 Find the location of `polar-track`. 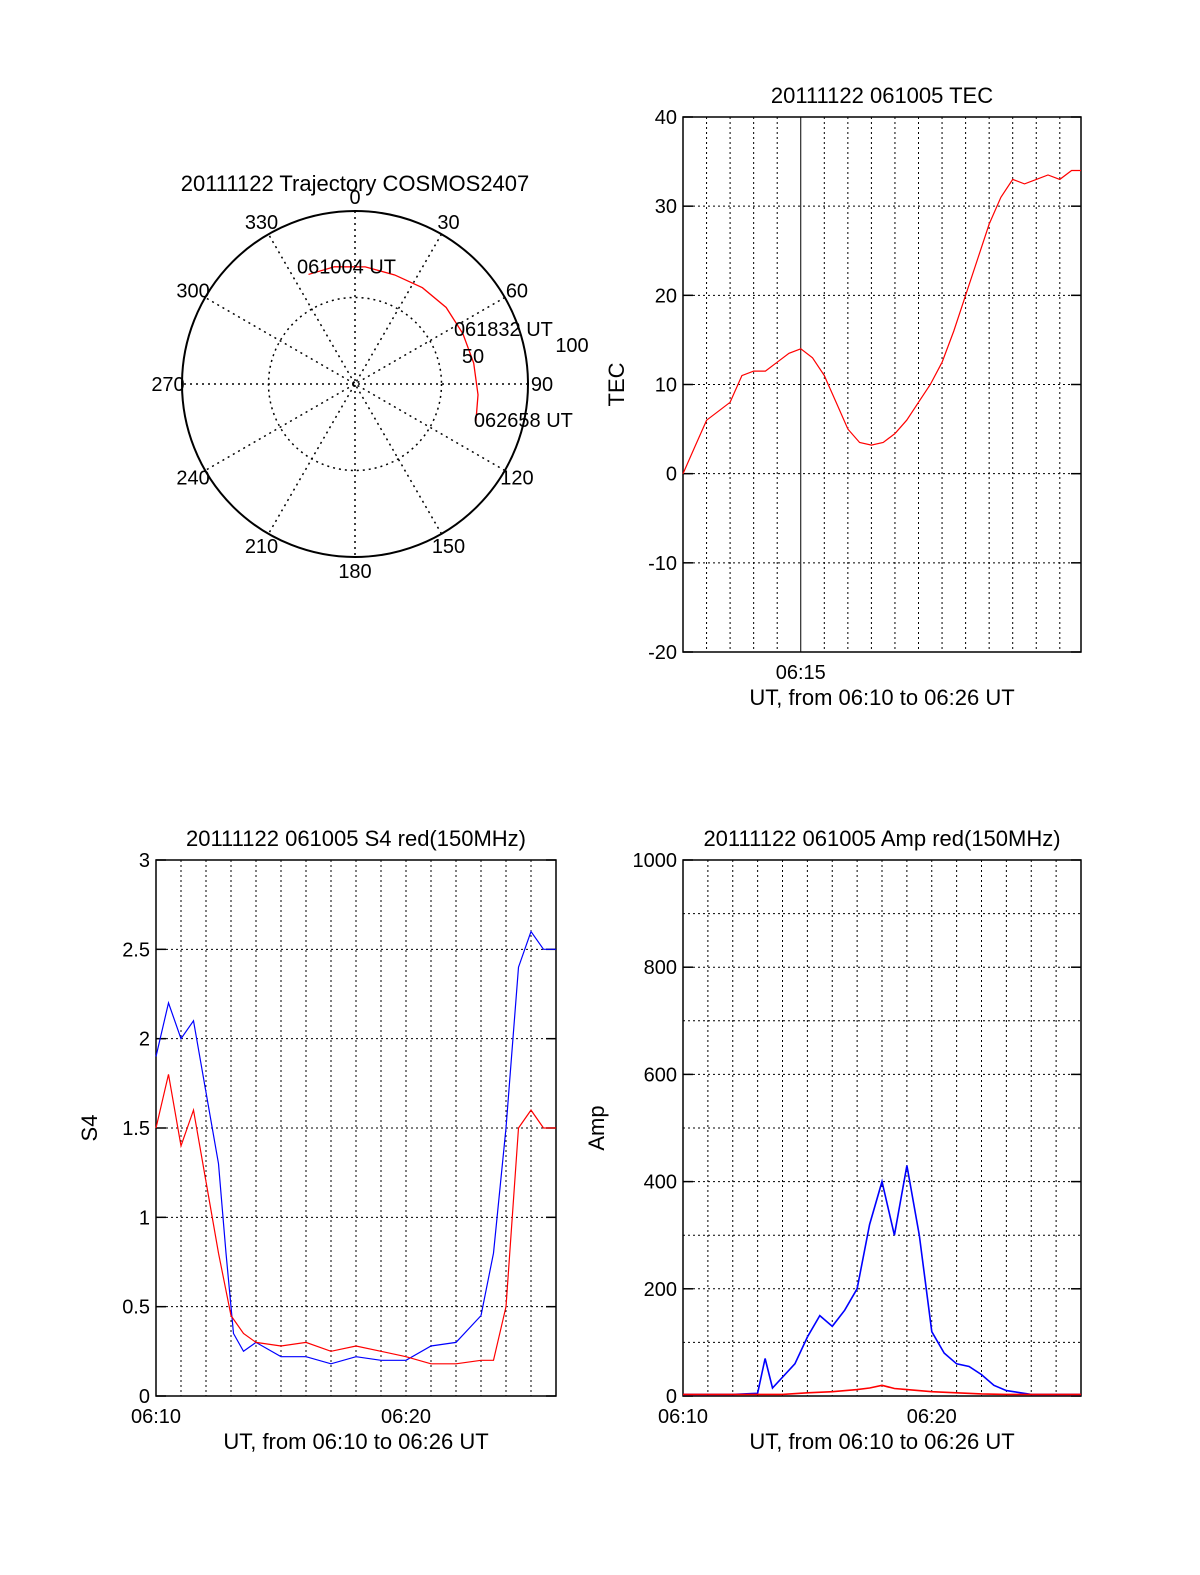

polar-track is located at coordinates (393, 344).